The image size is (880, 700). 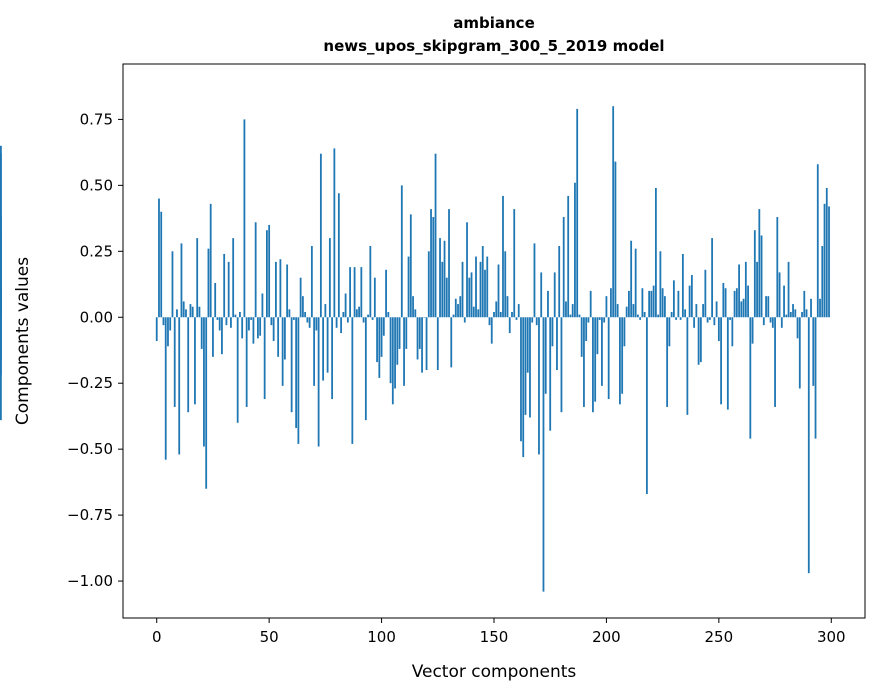 I want to click on y-tick-label: 0.75, so click(x=96, y=119).